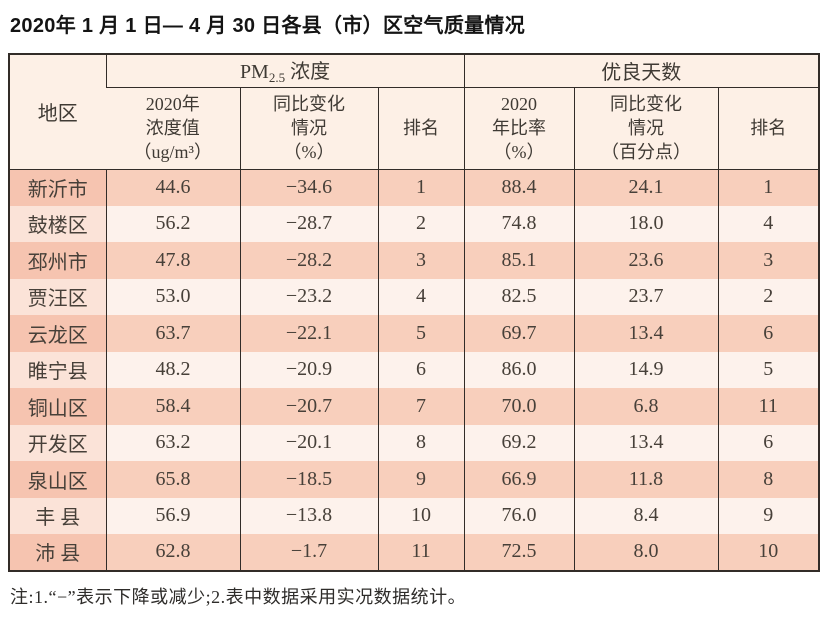 The width and height of the screenshot is (825, 620). Describe the element at coordinates (421, 296) in the screenshot. I see `pm25-rank-cell: 4` at that location.